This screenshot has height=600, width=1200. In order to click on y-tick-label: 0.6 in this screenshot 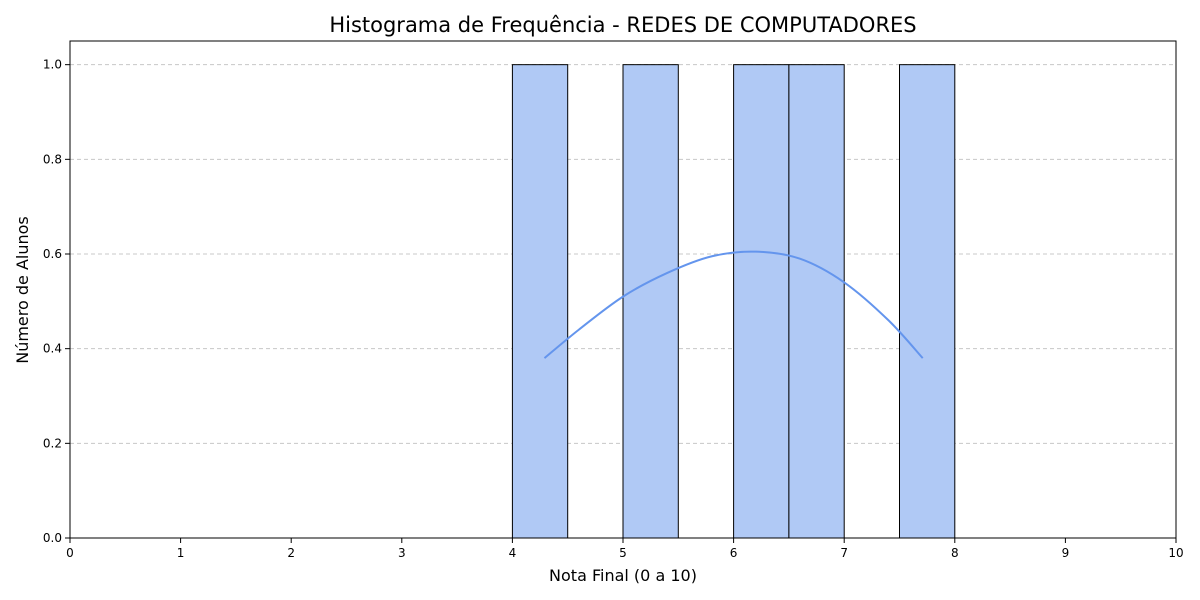, I will do `click(52, 254)`.